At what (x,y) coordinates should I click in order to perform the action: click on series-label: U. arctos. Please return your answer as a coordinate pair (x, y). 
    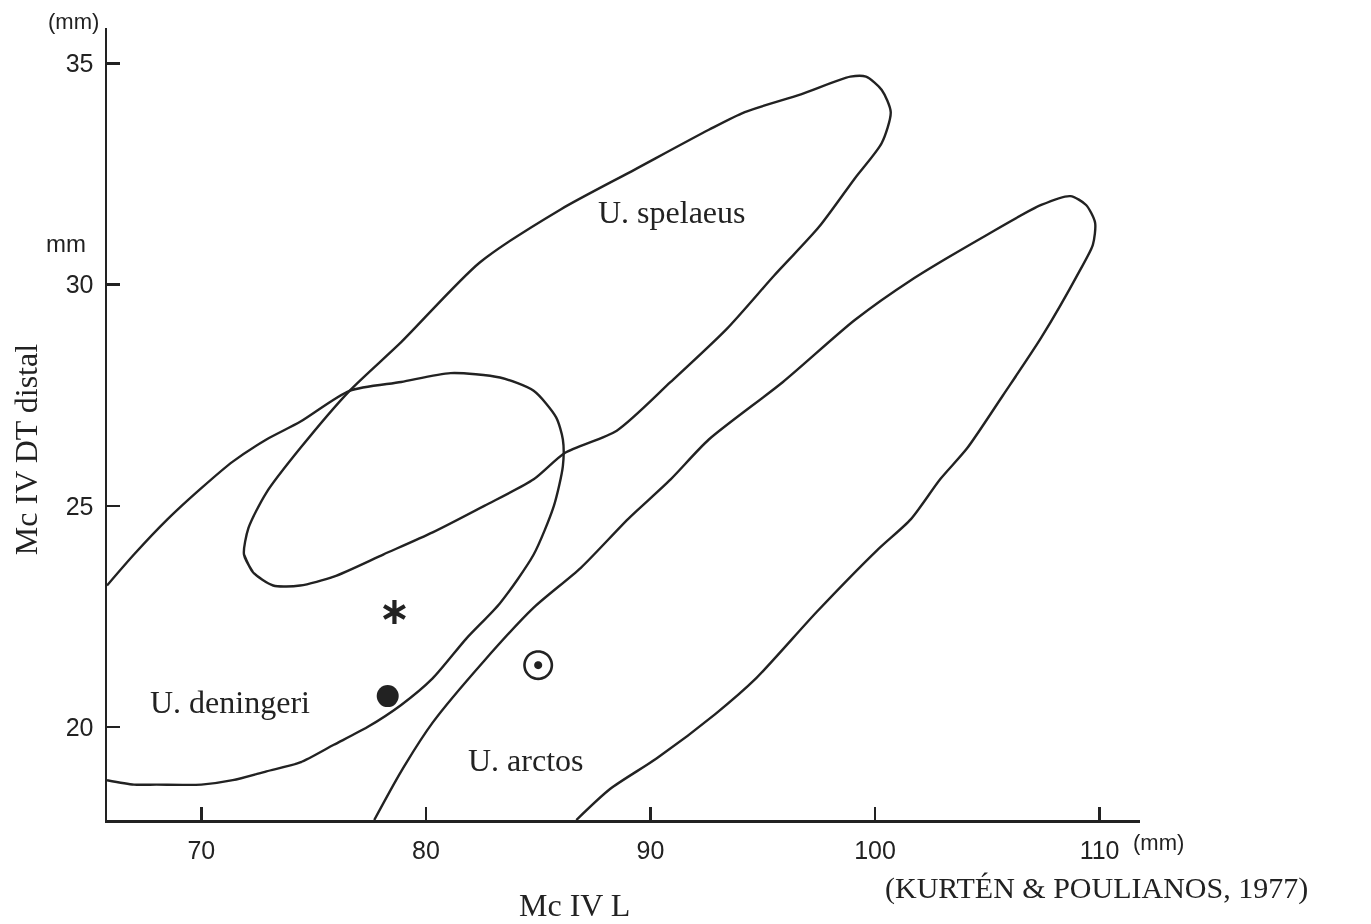
    Looking at the image, I should click on (526, 760).